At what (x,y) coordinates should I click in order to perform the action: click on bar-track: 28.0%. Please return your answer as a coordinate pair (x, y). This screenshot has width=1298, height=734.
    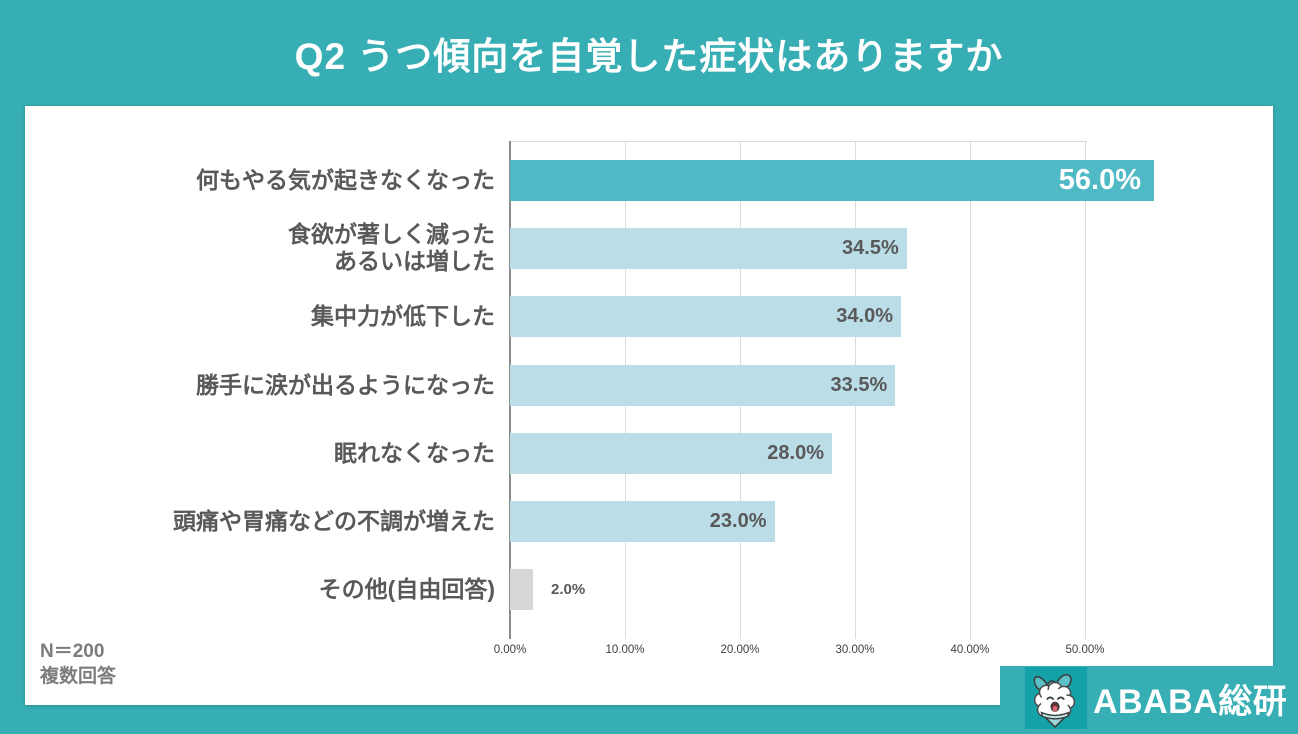
    Looking at the image, I should click on (884, 453).